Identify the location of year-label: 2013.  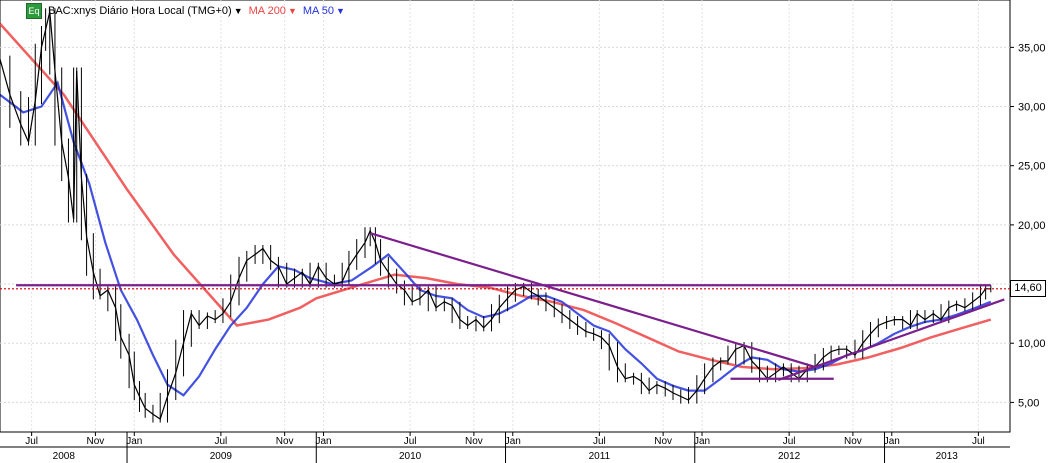
(947, 456).